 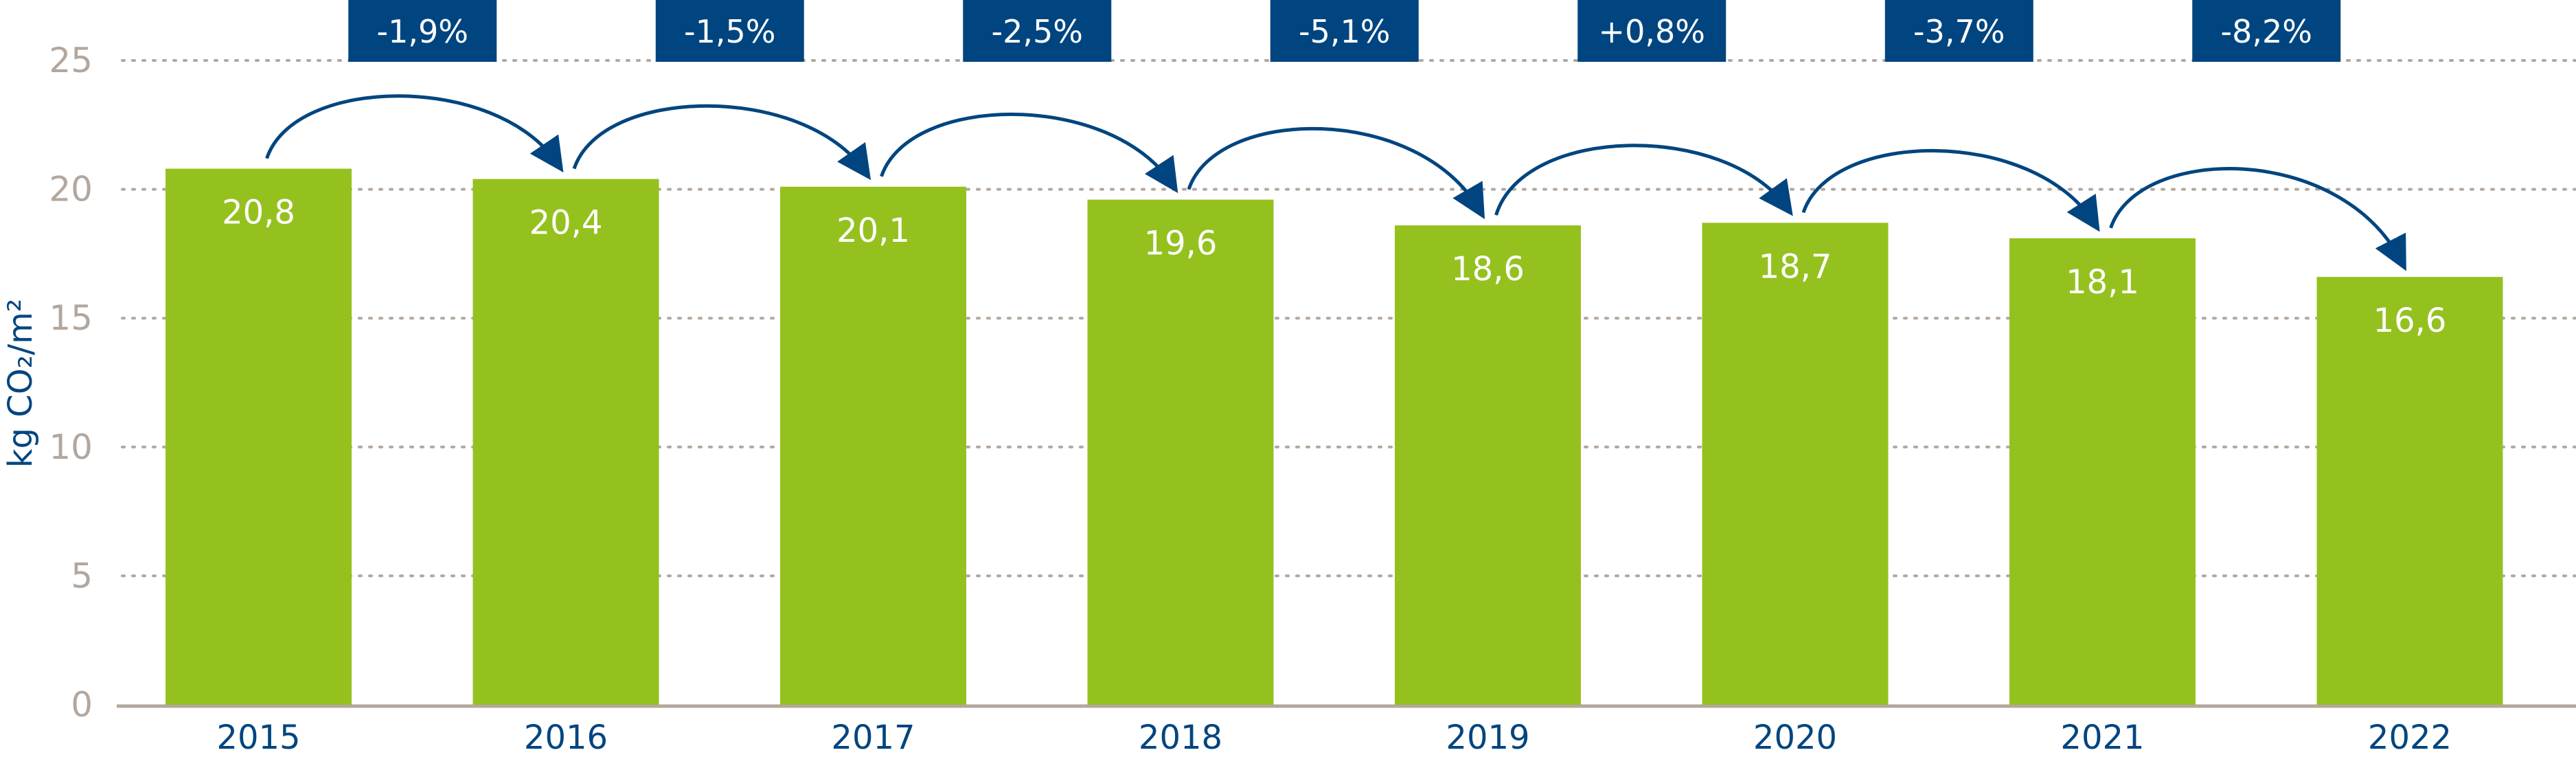 I want to click on x-tick-label: 2017, so click(x=873, y=737).